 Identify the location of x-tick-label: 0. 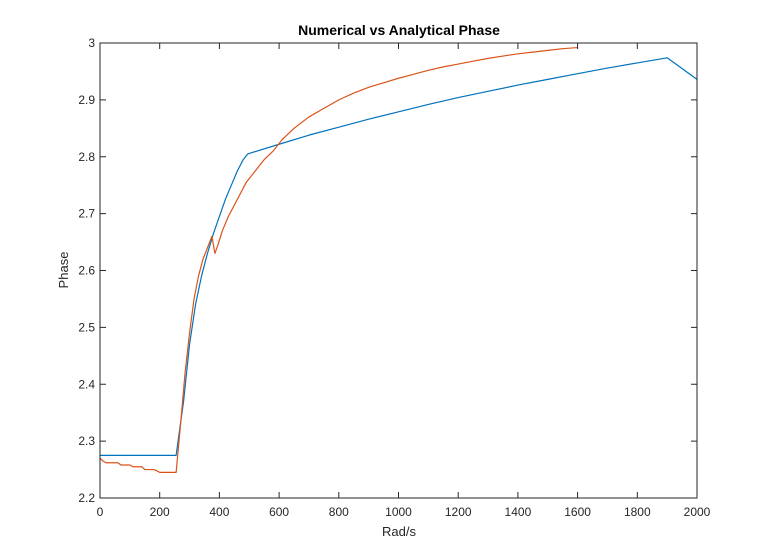
(100, 512).